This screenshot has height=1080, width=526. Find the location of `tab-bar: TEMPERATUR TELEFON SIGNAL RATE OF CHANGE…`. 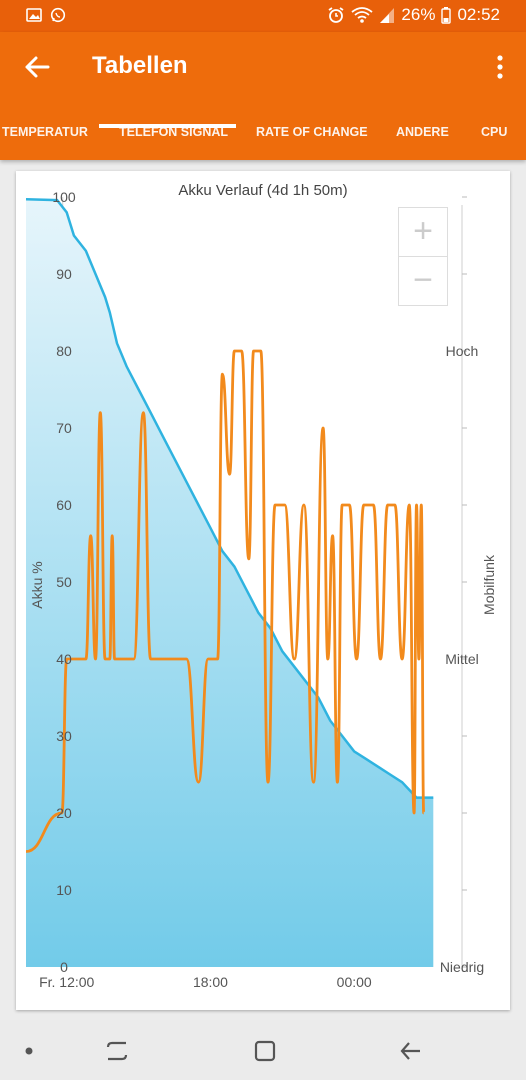

tab-bar: TEMPERATUR TELEFON SIGNAL RATE OF CHANGE… is located at coordinates (263, 140).